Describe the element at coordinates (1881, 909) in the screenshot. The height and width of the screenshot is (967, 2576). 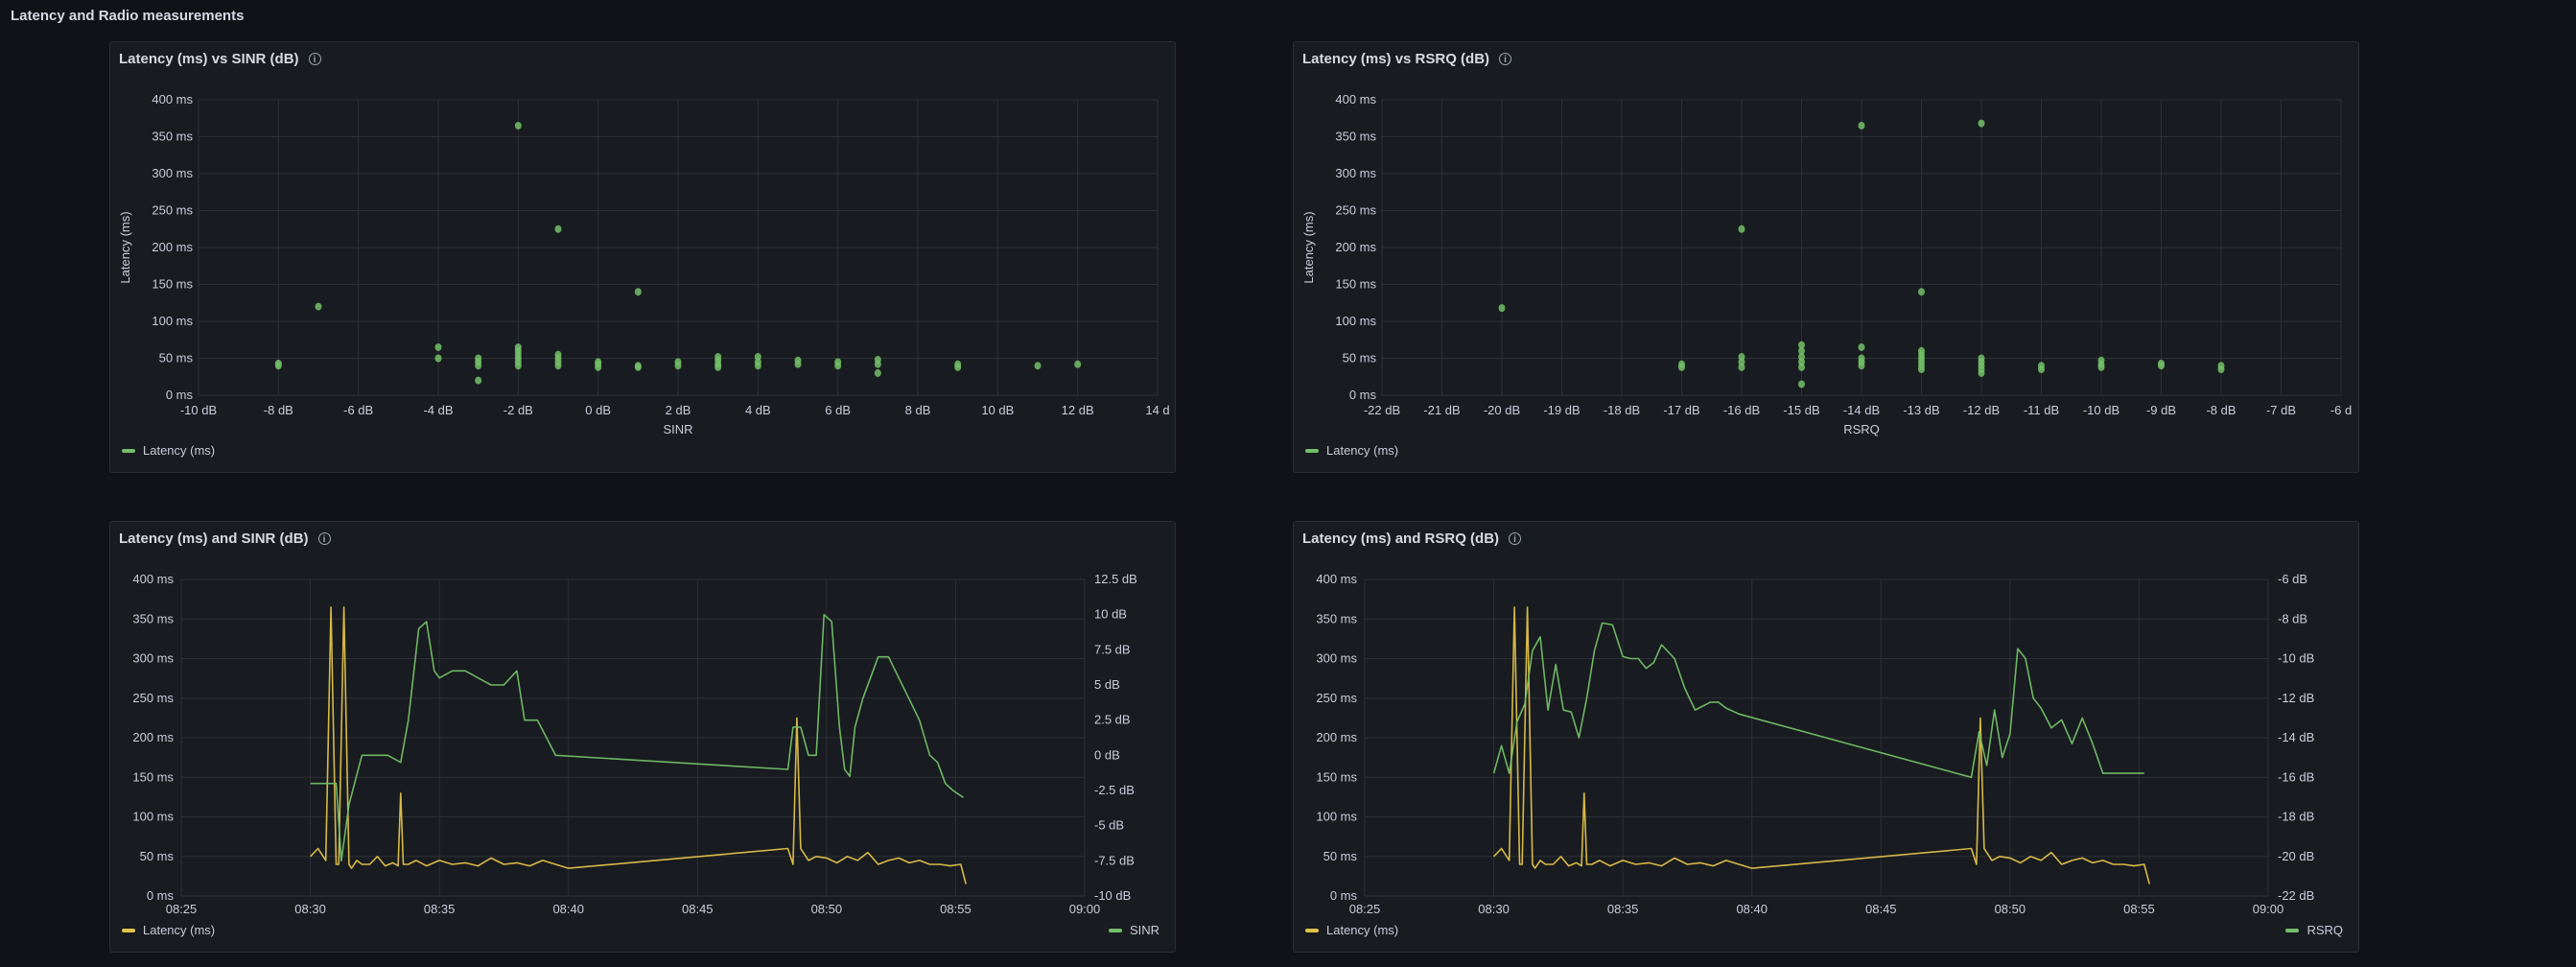
I see `x-tick-label: 08:45` at that location.